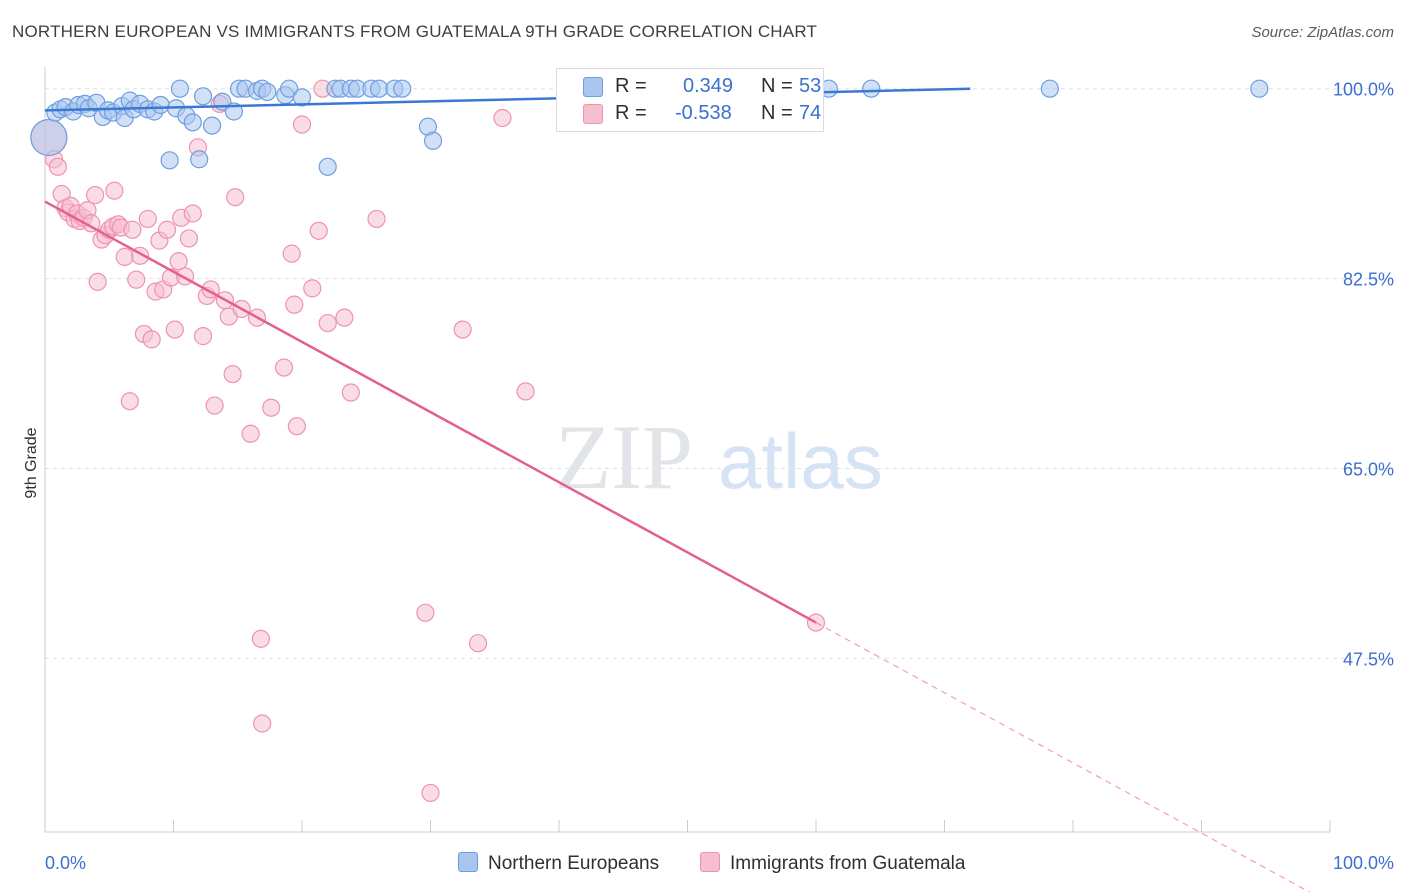 Image resolution: width=1406 pixels, height=892 pixels. What do you see at coordinates (1368, 659) in the screenshot?
I see `y-tick-label-3: 47.5%` at bounding box center [1368, 659].